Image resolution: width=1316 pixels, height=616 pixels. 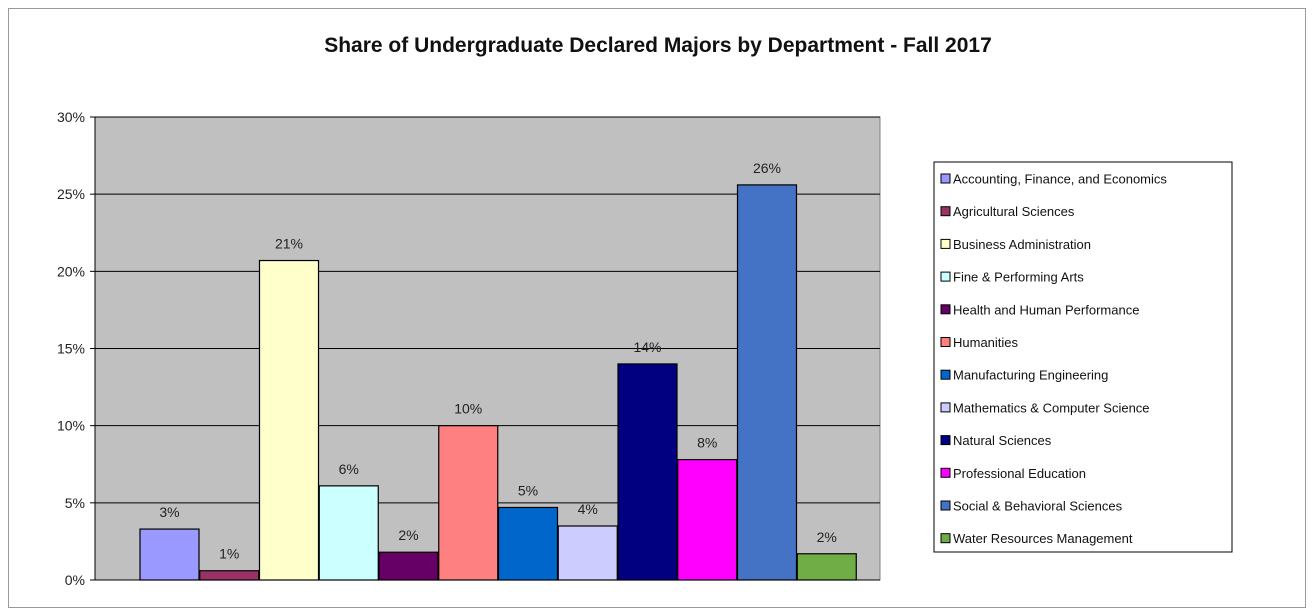 I want to click on legend-entry: Agricultural Sciences, so click(x=1014, y=211).